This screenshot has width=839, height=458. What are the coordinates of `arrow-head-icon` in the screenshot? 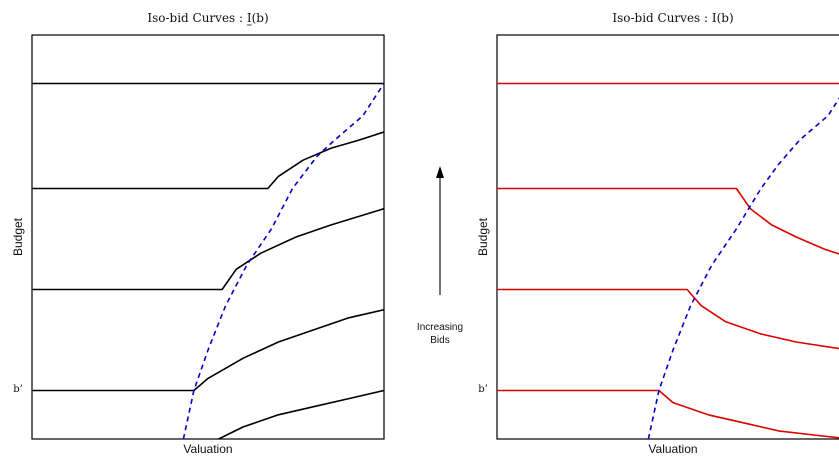 It's located at (440, 172).